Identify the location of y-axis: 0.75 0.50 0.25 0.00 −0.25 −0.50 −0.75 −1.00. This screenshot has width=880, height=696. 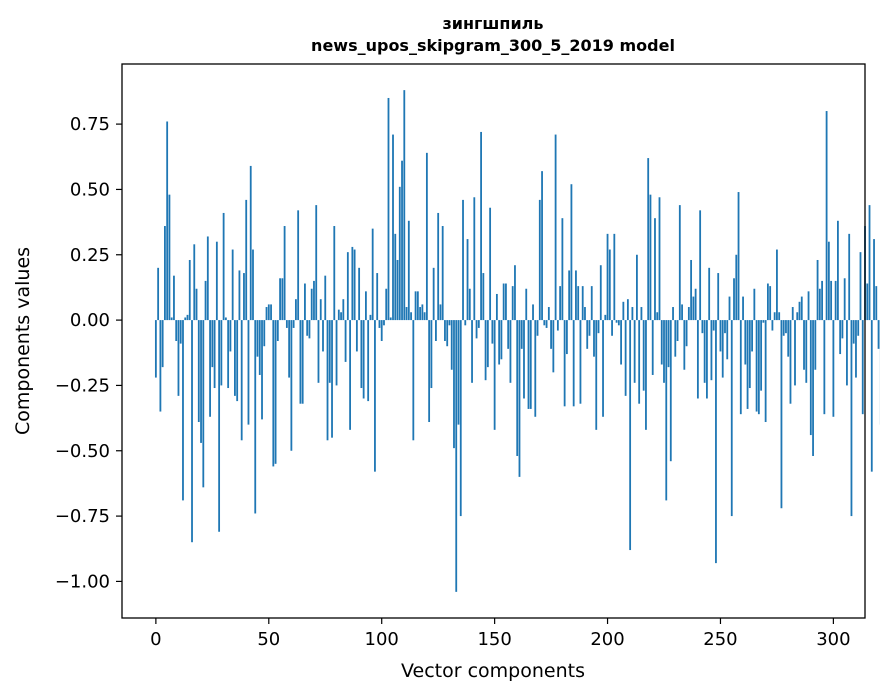
(88, 353).